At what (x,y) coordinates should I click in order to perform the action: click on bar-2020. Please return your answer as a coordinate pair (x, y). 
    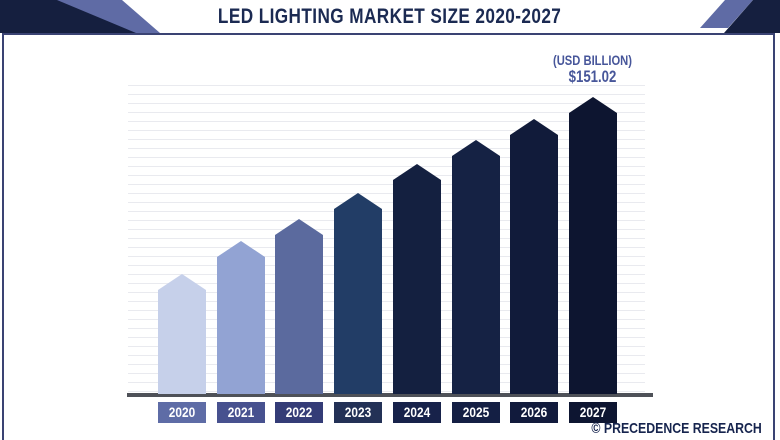
    Looking at the image, I should click on (182, 334).